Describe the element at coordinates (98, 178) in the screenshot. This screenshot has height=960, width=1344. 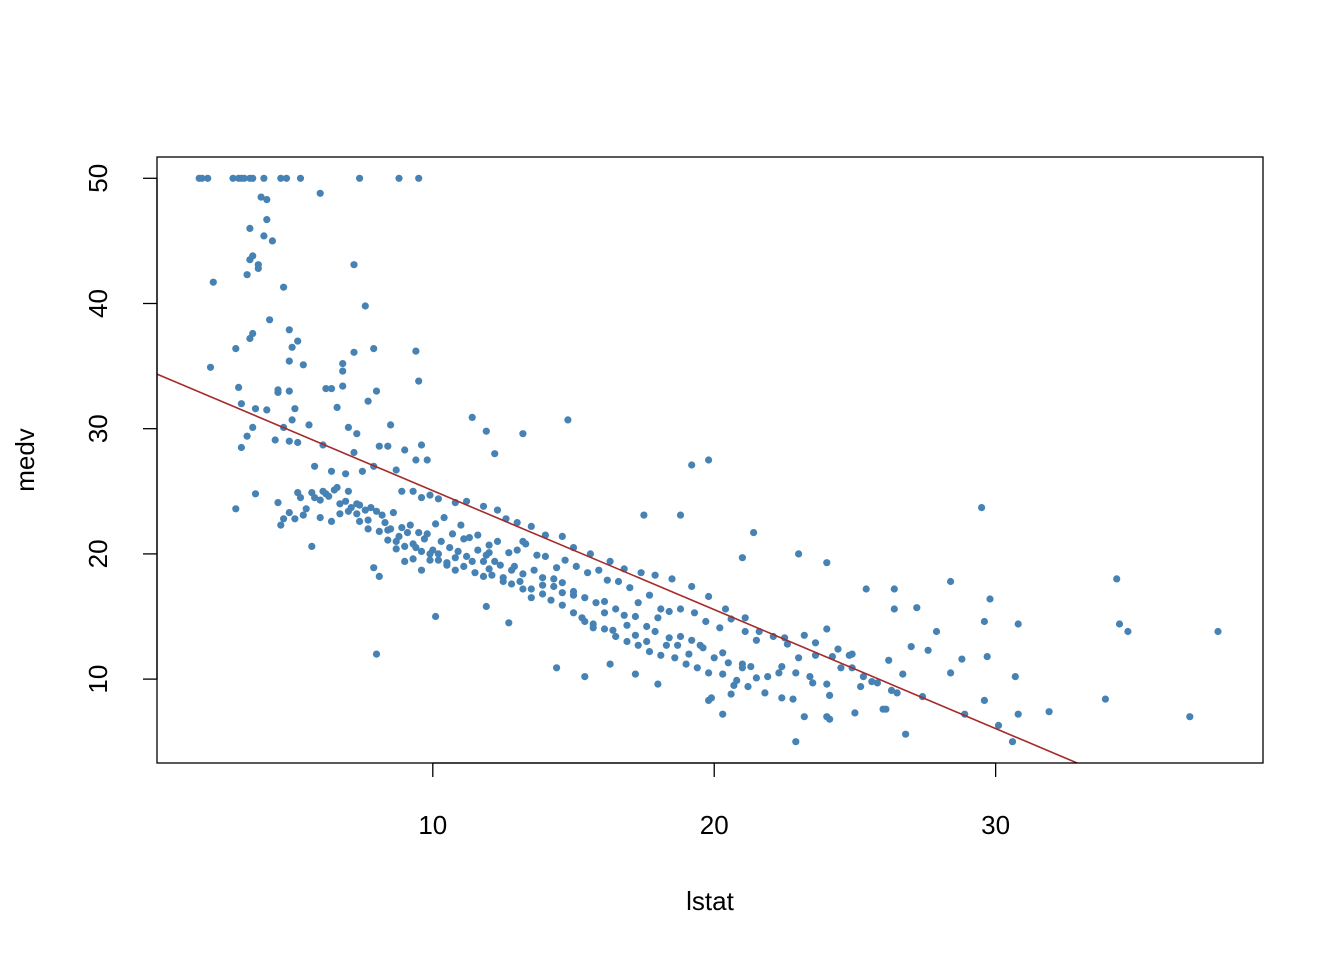
I see `y-tick-label-50: 50` at that location.